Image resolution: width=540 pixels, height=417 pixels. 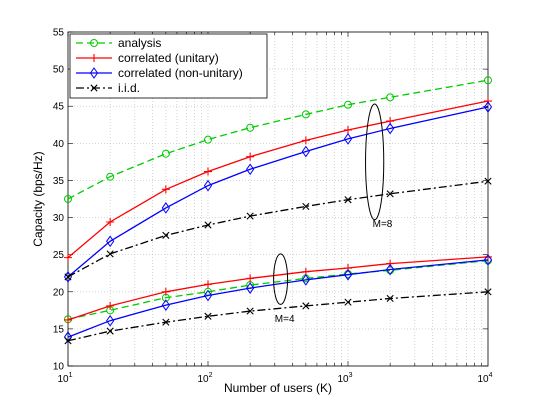 I want to click on y-tick-label: 35, so click(x=59, y=181).